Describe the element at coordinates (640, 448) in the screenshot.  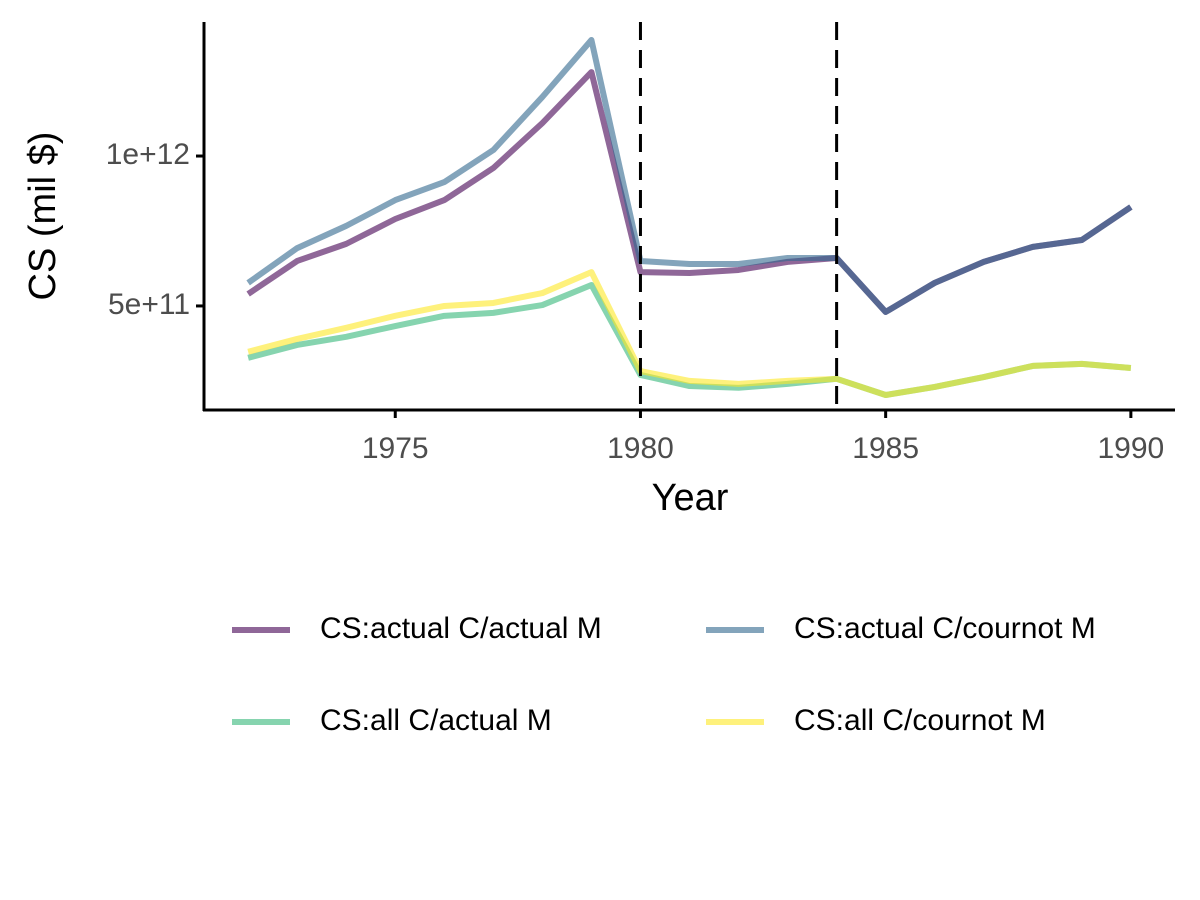
I see `x-tick-label: 1980` at that location.